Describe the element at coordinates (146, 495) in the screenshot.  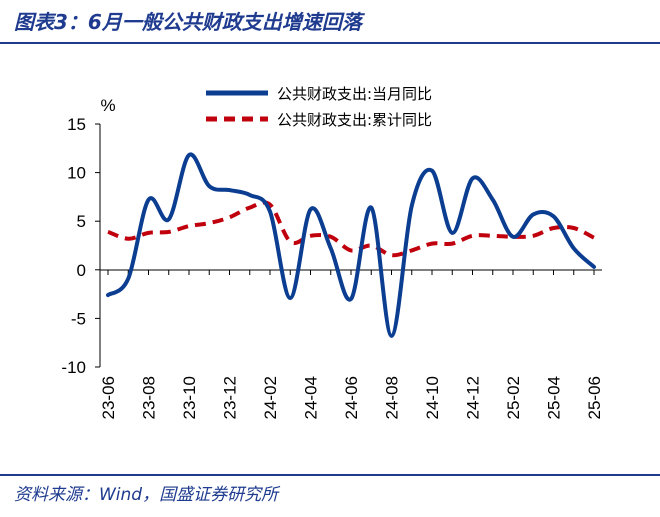
I see `source-note: 资料来源：Wind，国盛证券研究所` at that location.